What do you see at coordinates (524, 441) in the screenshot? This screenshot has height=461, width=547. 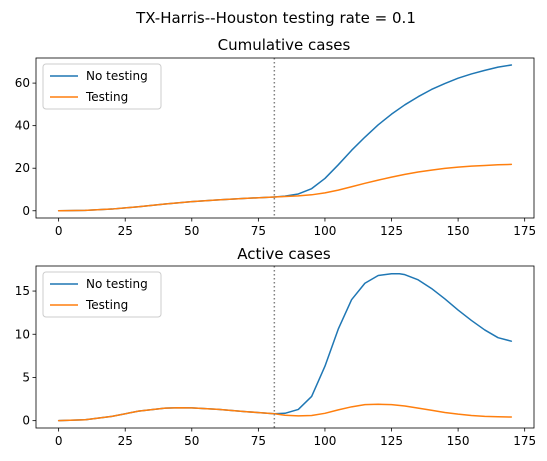 I see `active-cases-x-tick-label: 175` at bounding box center [524, 441].